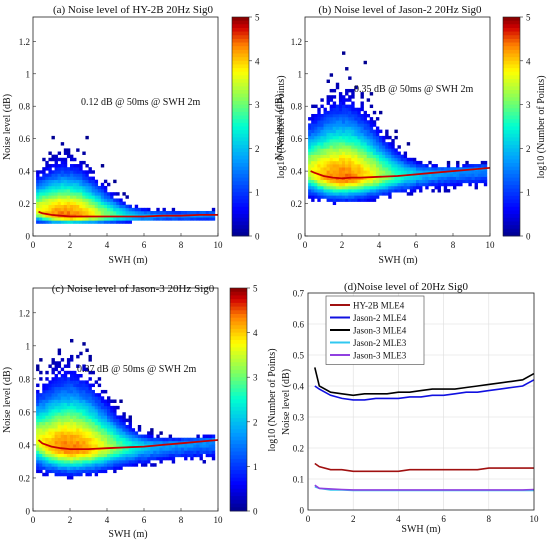  I want to click on legend-label: Jason-2 MLE4, so click(380, 318).